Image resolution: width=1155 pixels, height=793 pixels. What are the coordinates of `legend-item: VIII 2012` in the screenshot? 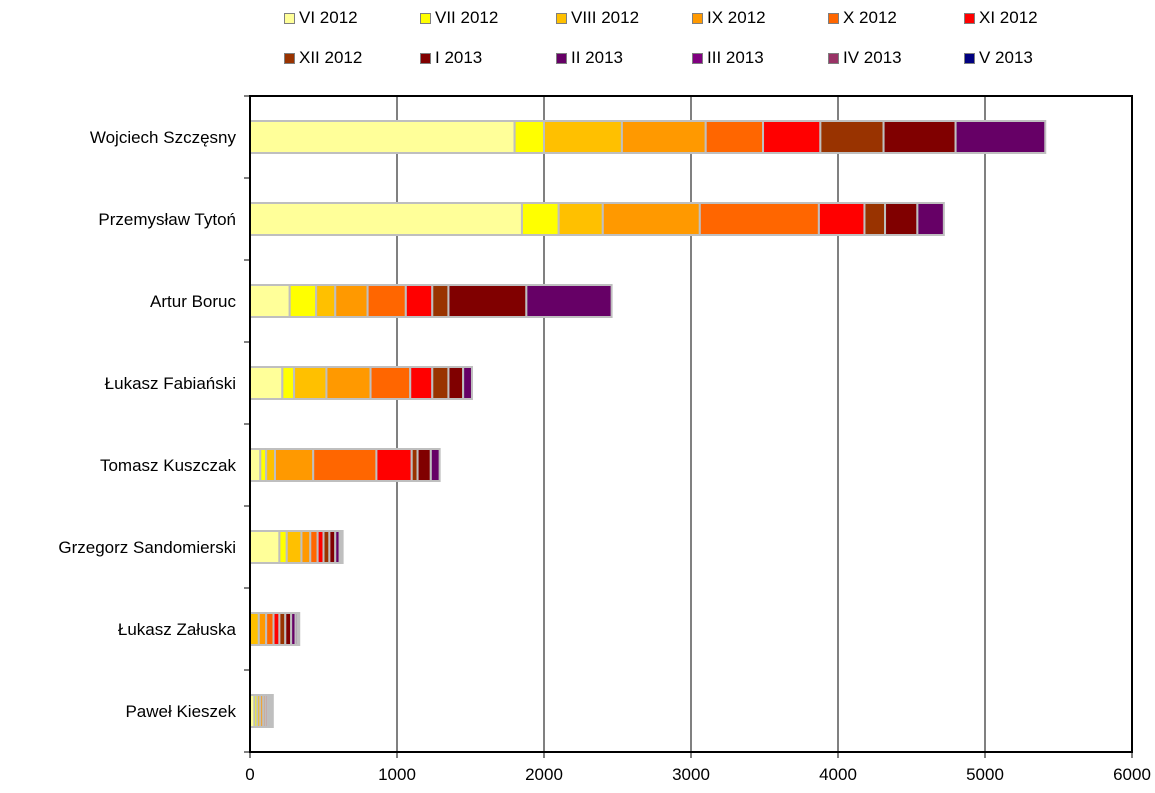 It's located at (597, 18).